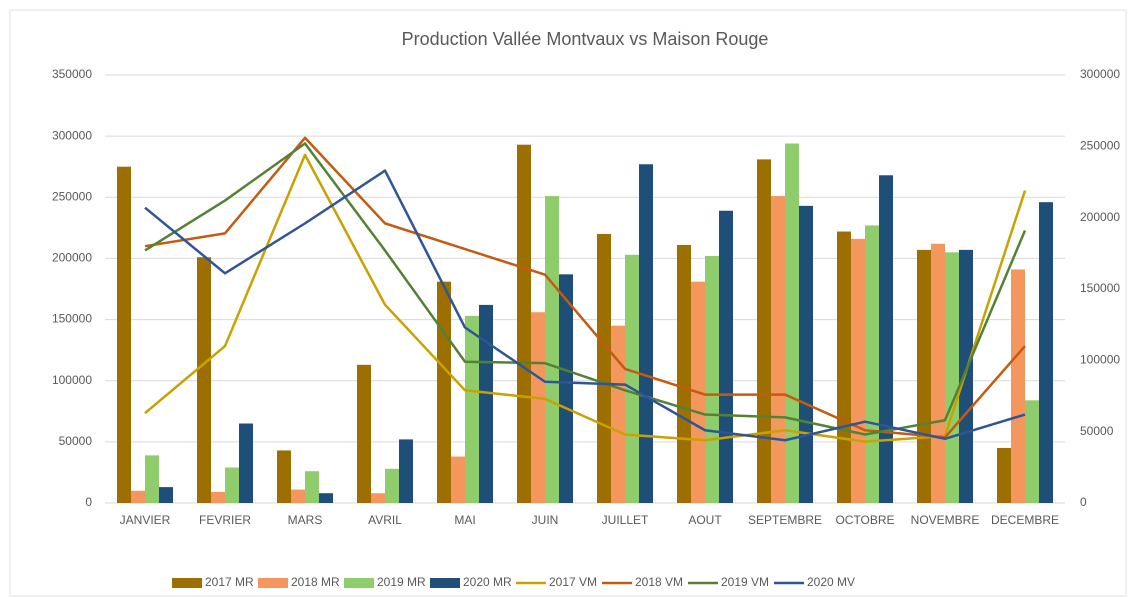 The image size is (1137, 598). What do you see at coordinates (401, 582) in the screenshot?
I see `legend-label: 2019 MR` at bounding box center [401, 582].